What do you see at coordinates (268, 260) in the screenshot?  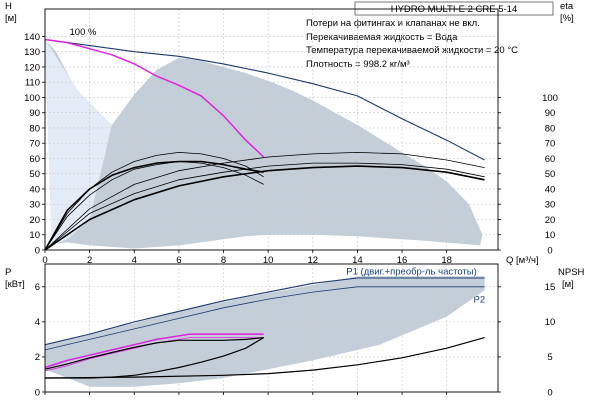 I see `x-tick-label: 10` at bounding box center [268, 260].